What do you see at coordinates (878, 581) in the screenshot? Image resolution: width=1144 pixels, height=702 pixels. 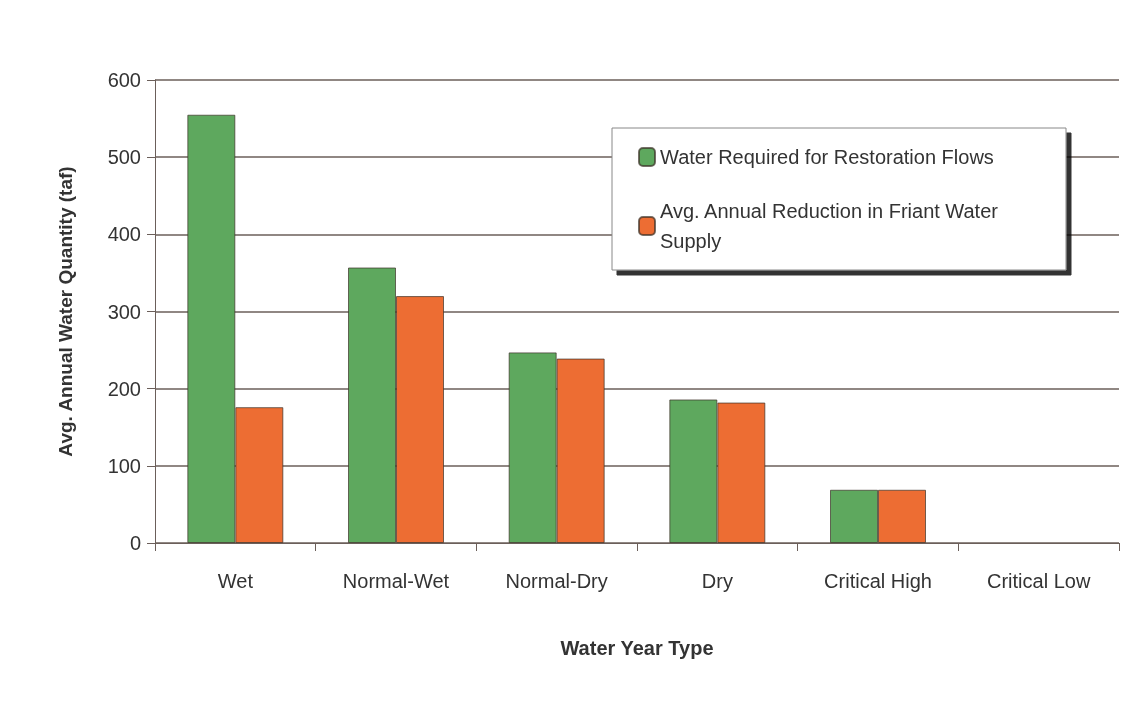 I see `x-tick-label: Critical High` at bounding box center [878, 581].